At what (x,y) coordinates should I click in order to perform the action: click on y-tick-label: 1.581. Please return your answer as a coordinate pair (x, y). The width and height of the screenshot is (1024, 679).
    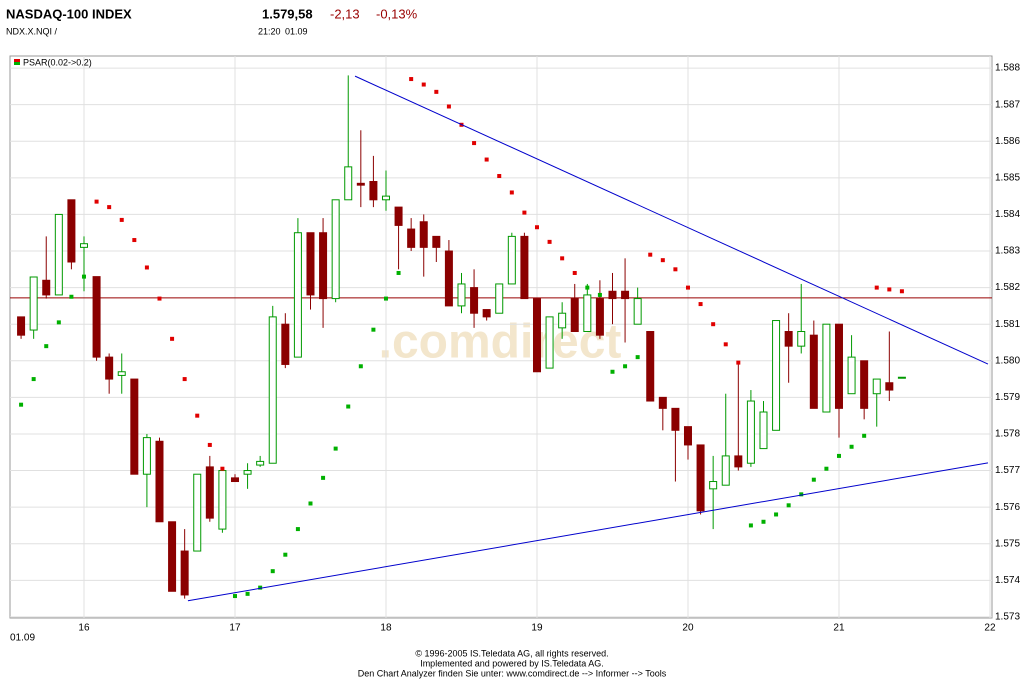
    Looking at the image, I should click on (1007, 324).